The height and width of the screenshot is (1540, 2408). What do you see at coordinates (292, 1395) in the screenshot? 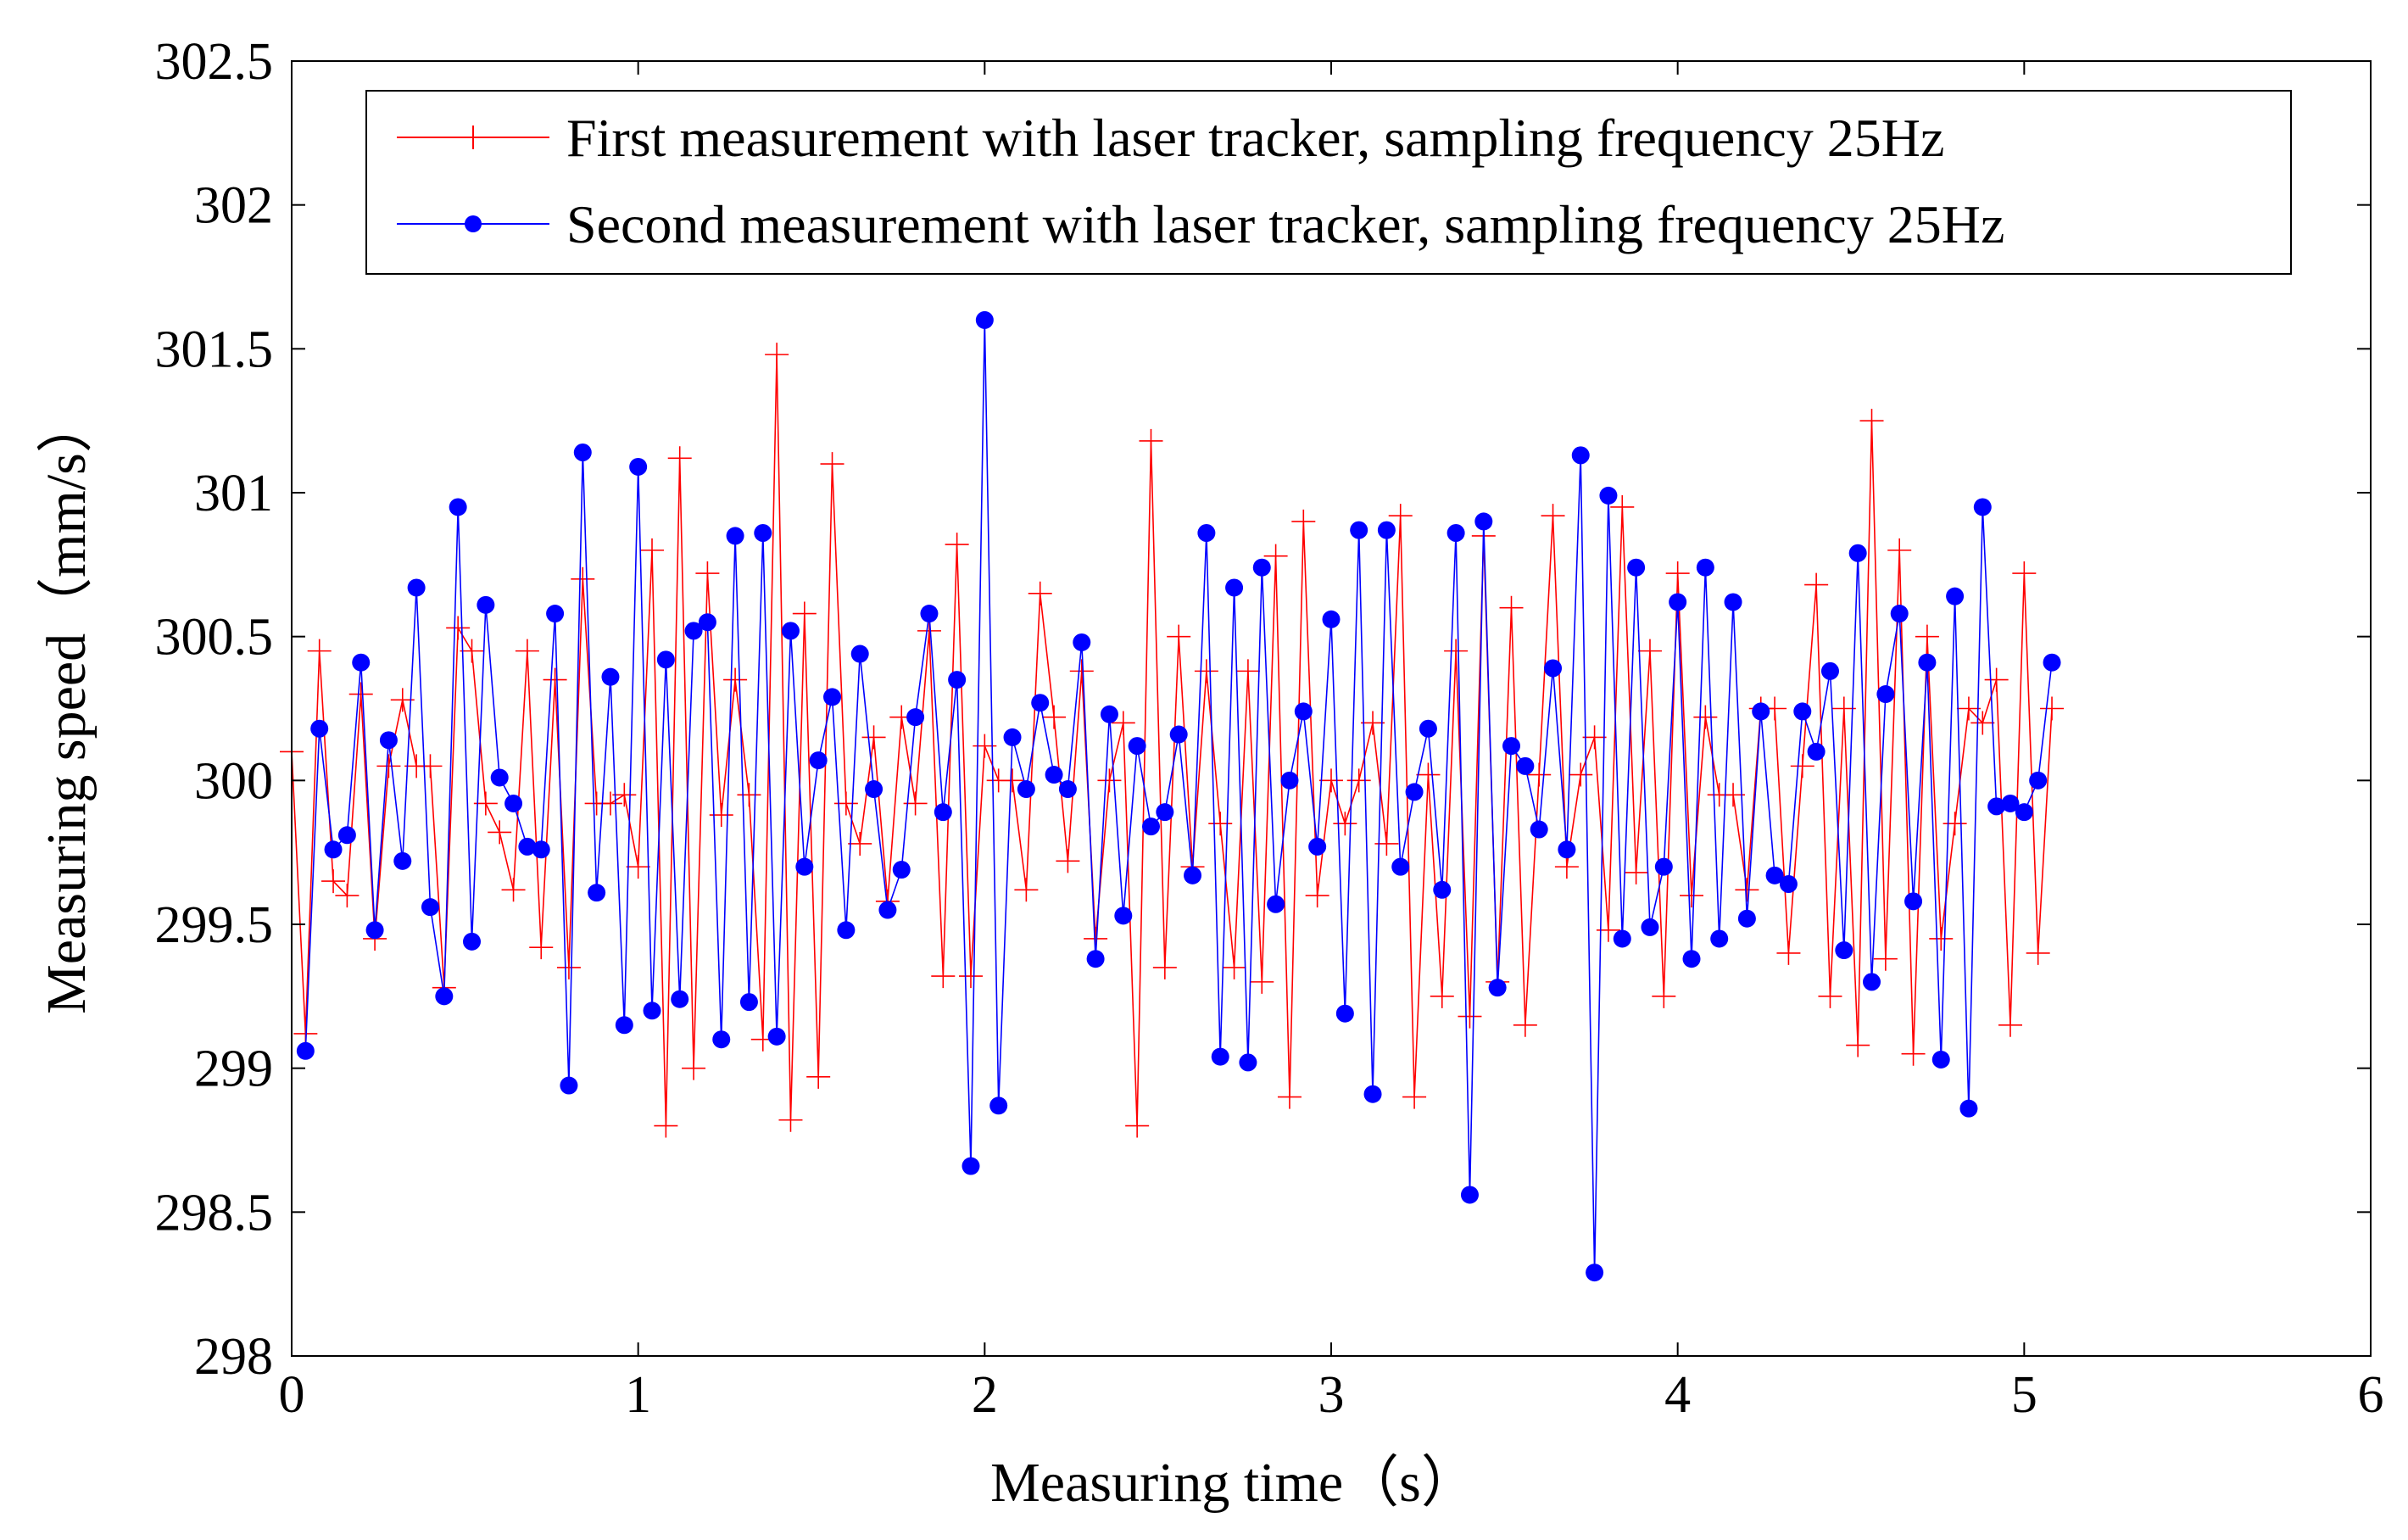
I see `x-tick-label: 0` at bounding box center [292, 1395].